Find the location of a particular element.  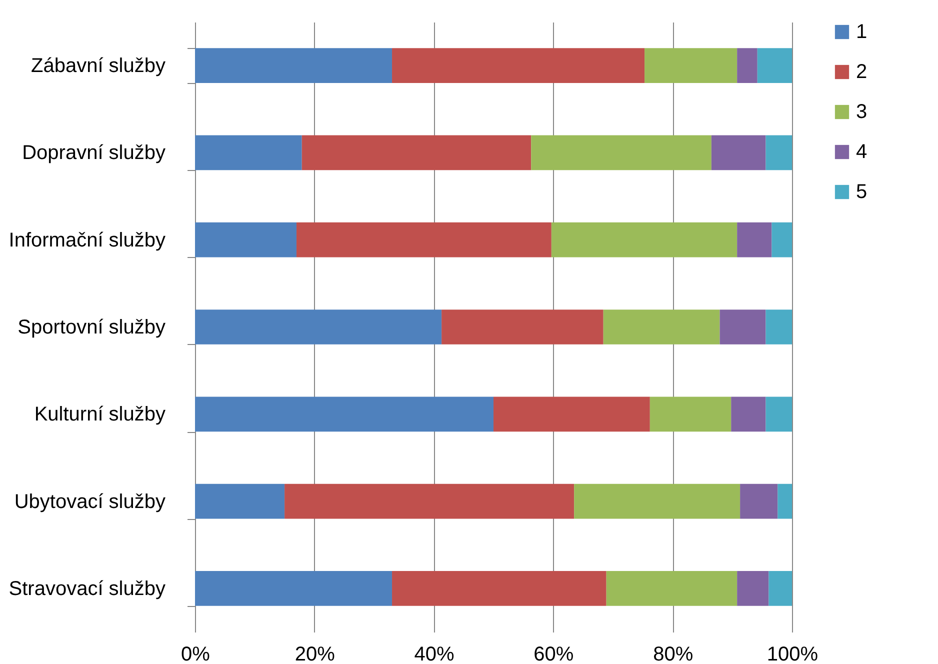

y-tick-label: Kulturní služby is located at coordinates (100, 415).